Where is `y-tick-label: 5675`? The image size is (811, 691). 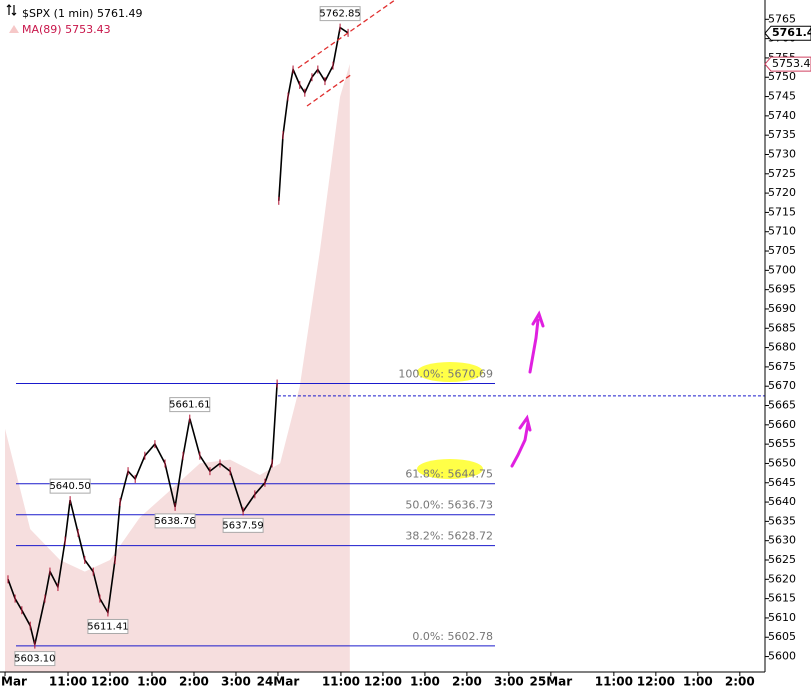 y-tick-label: 5675 is located at coordinates (782, 366).